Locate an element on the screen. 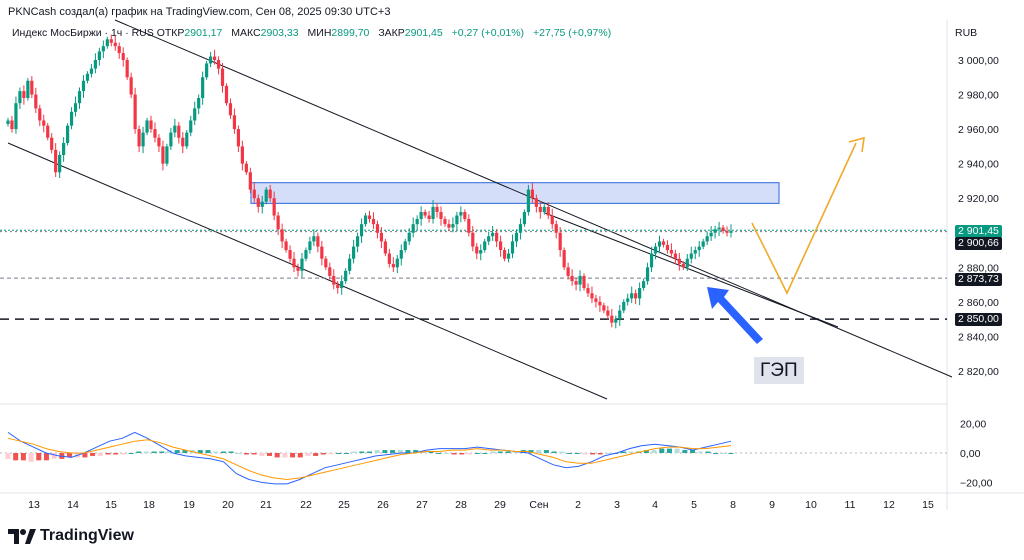 This screenshot has width=1024, height=560. currency-label: RUB is located at coordinates (966, 33).